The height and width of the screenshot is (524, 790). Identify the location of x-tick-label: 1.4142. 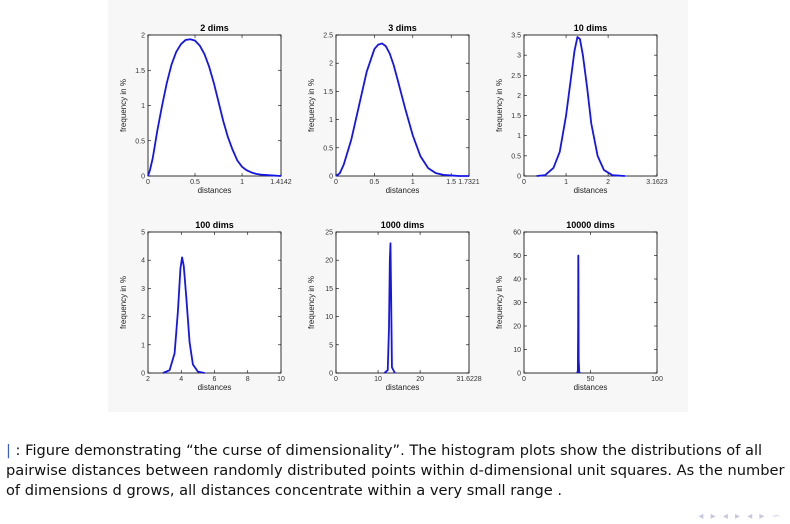
(281, 182).